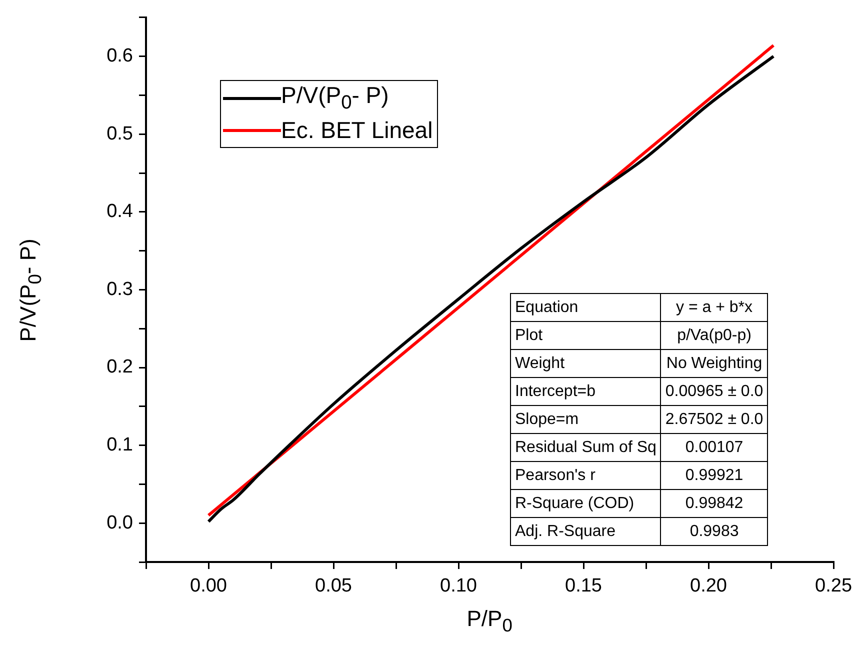 Image resolution: width=858 pixels, height=650 pixels. I want to click on x-tick-label: 0.25, so click(833, 586).